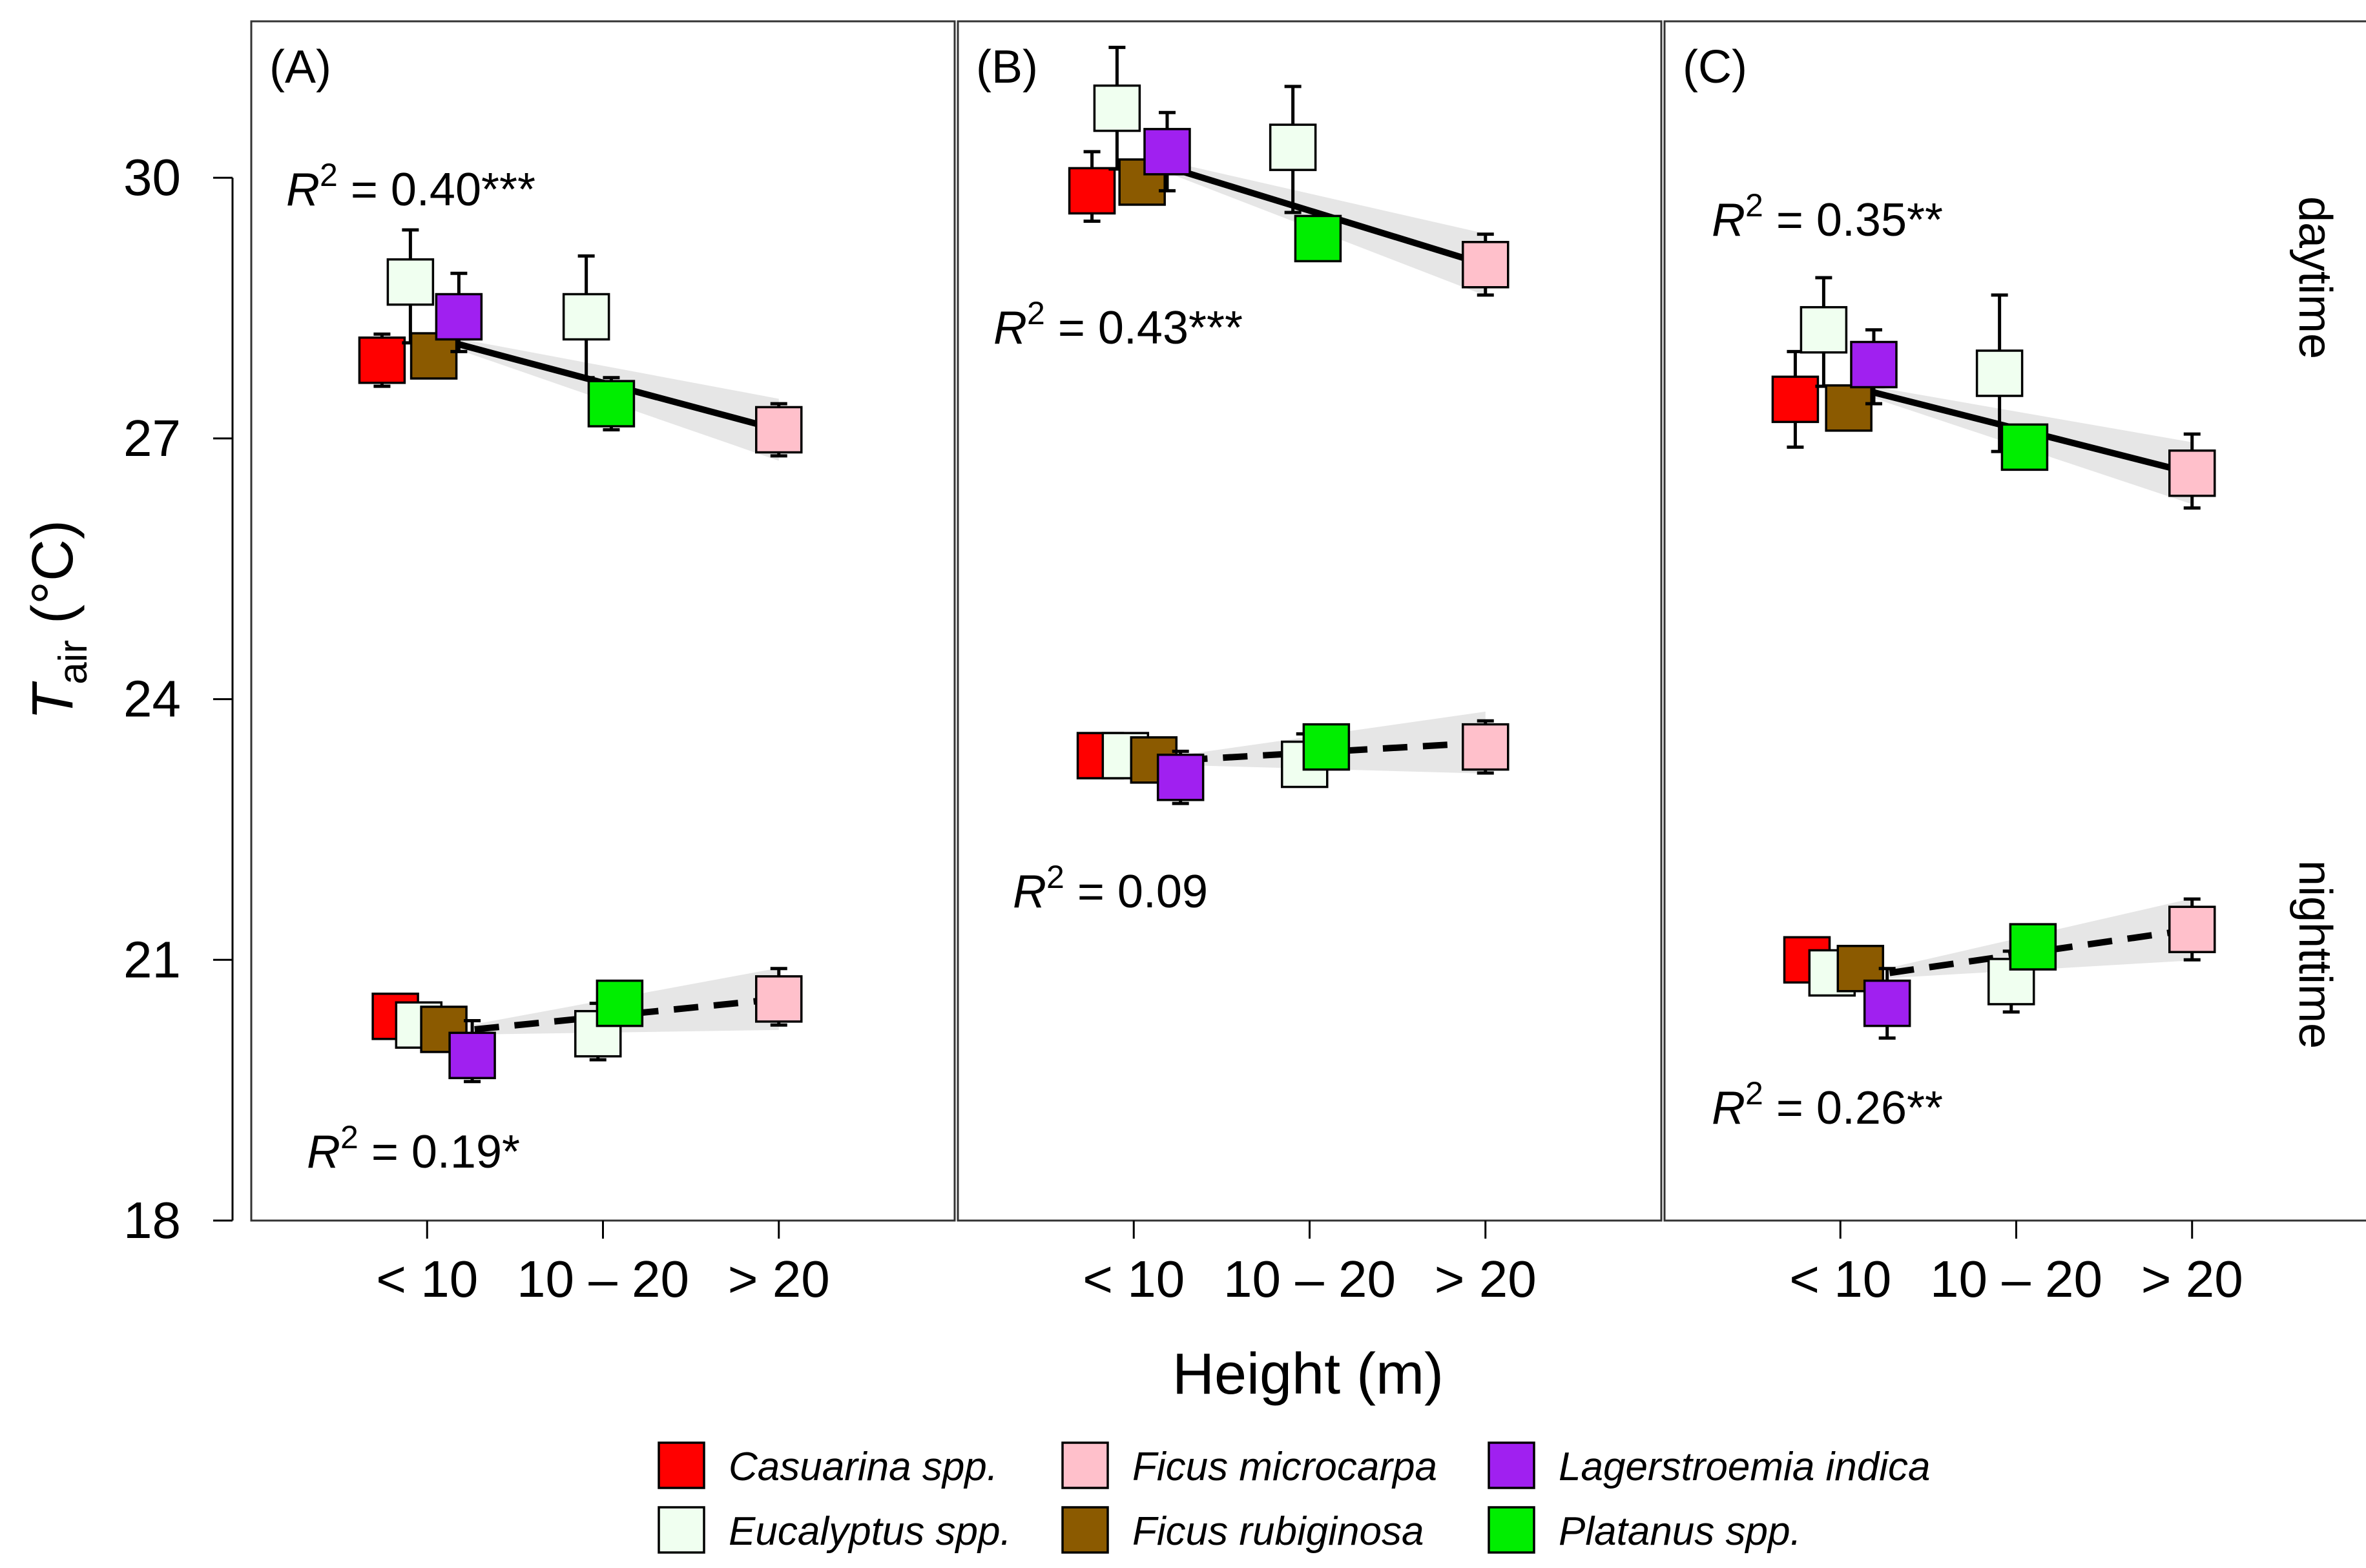  Describe the element at coordinates (1745, 1467) in the screenshot. I see `legend-label: Lagerstroemia indica` at that location.